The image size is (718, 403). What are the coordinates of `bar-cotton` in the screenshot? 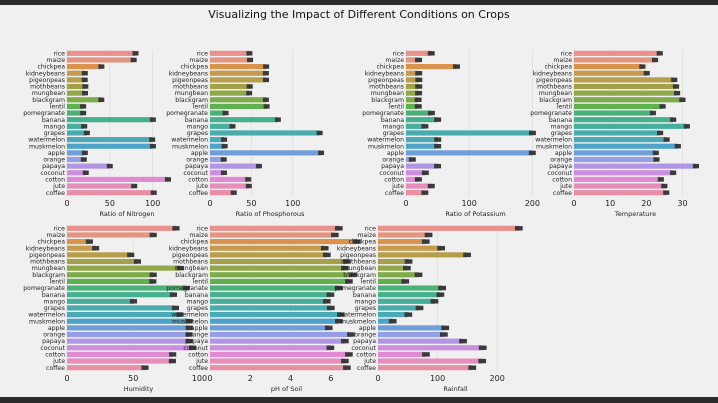 It's located at (402, 354).